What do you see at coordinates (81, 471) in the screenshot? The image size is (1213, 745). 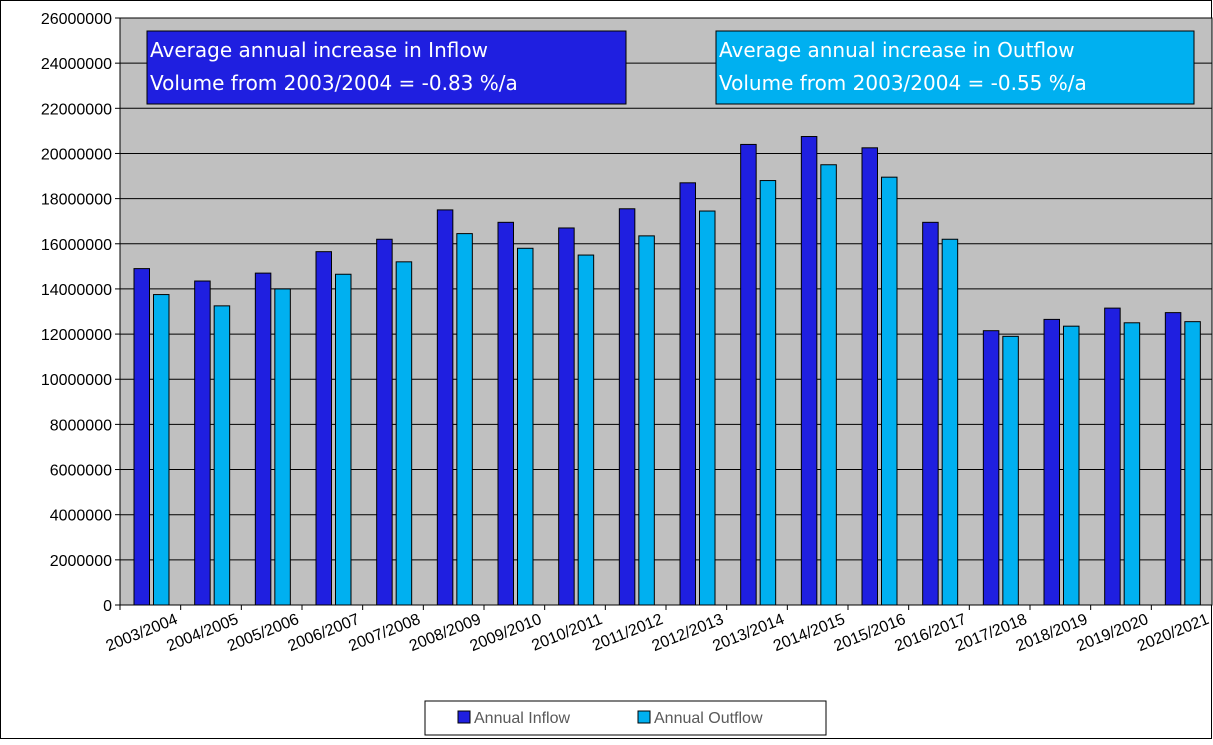 I see `y-tick-label: 6000000` at bounding box center [81, 471].